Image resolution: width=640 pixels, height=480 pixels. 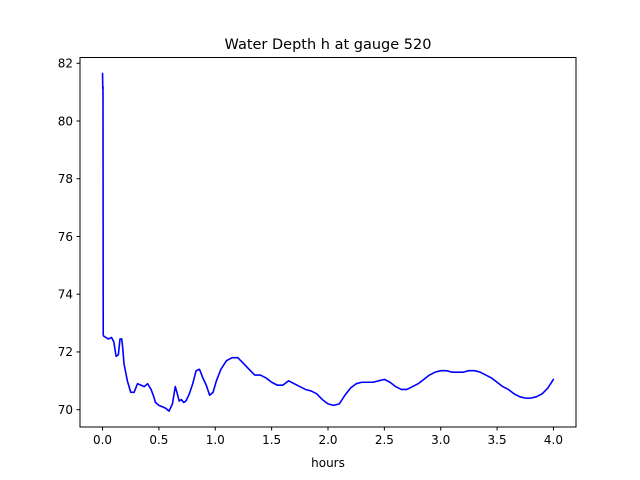 What do you see at coordinates (327, 440) in the screenshot?
I see `x-tick-label: 2.0` at bounding box center [327, 440].